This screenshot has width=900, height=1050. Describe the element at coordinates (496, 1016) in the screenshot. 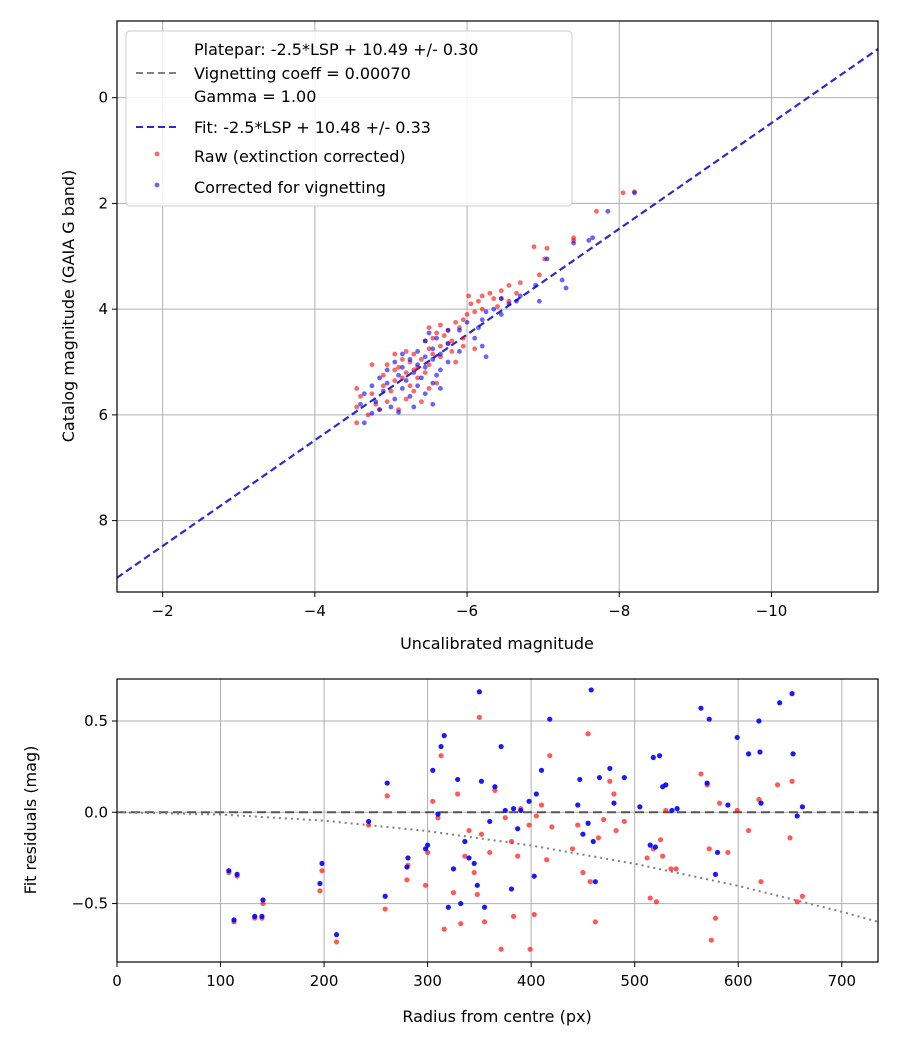

I see `bottom-x-axis-label: Radius from centre (px)` at that location.